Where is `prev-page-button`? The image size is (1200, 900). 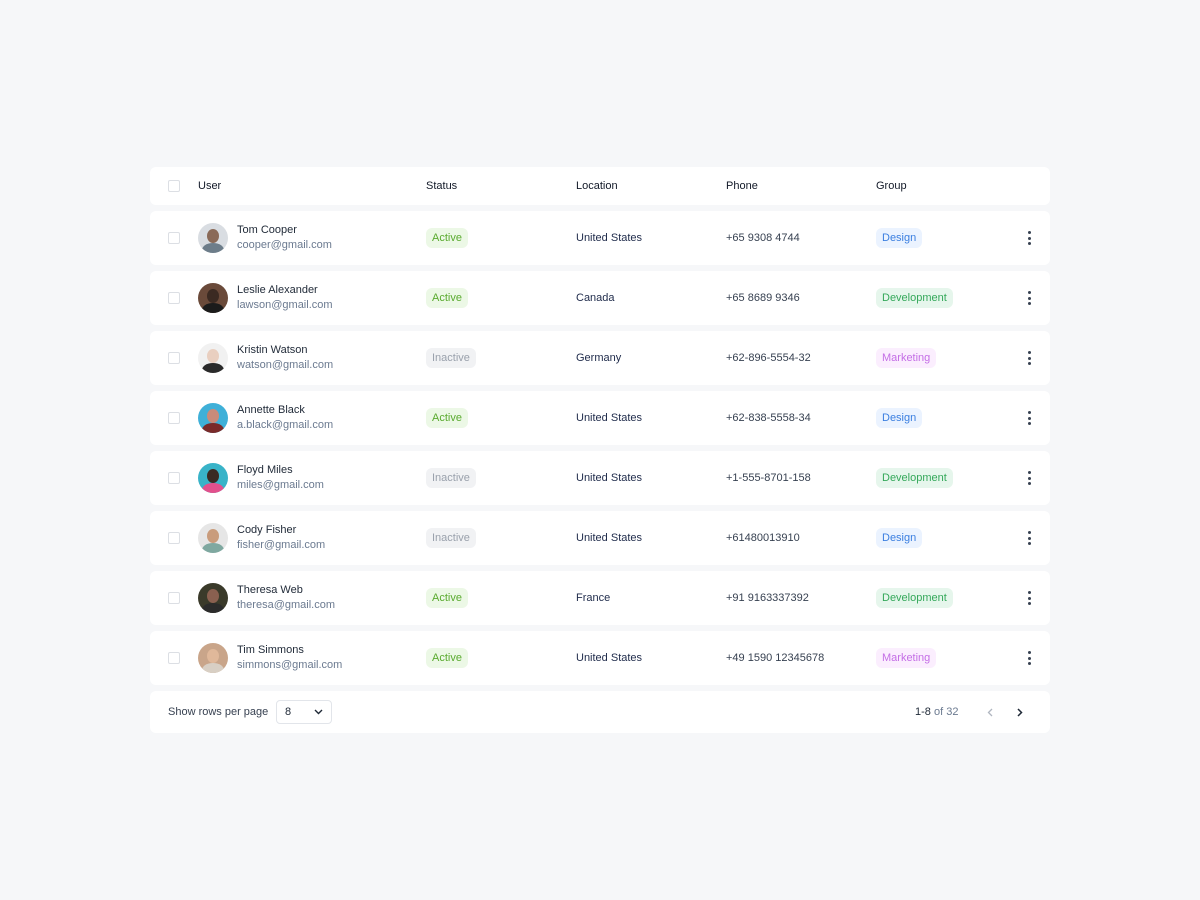 prev-page-button is located at coordinates (990, 712).